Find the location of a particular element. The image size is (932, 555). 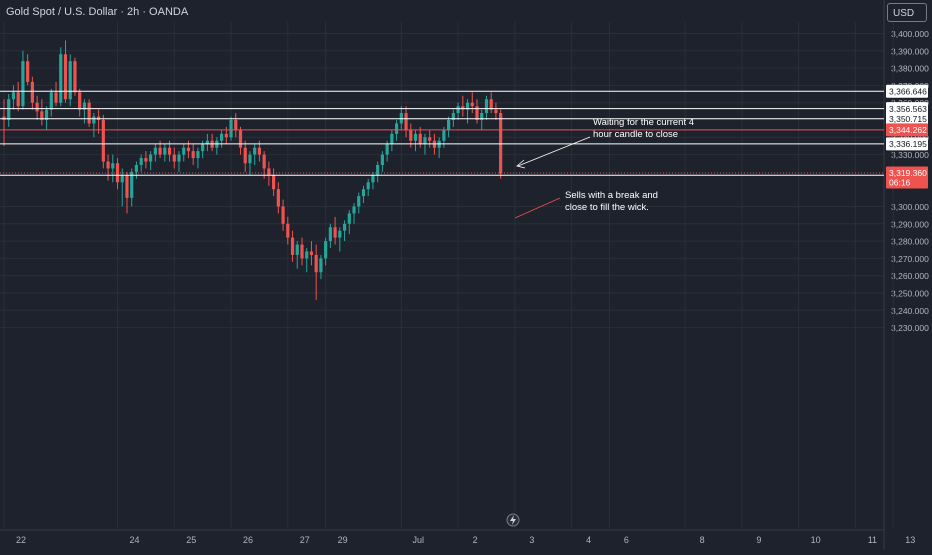

level-price-label: 3,366.646 is located at coordinates (908, 91).